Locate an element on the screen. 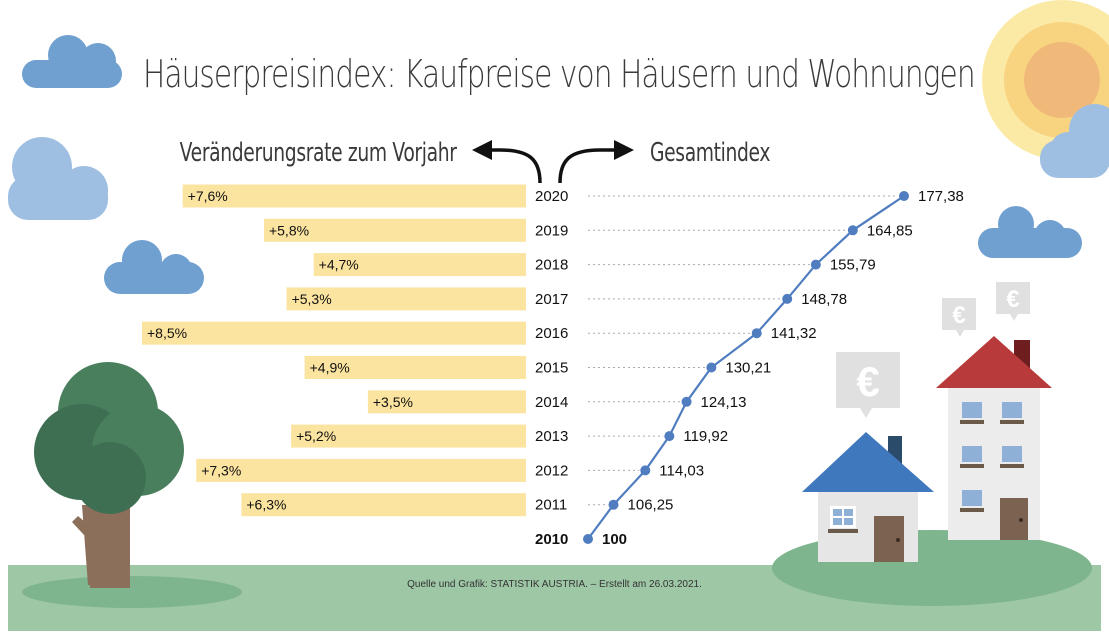 This screenshot has height=636, width=1109. index-value-label: 177,38 is located at coordinates (941, 196).